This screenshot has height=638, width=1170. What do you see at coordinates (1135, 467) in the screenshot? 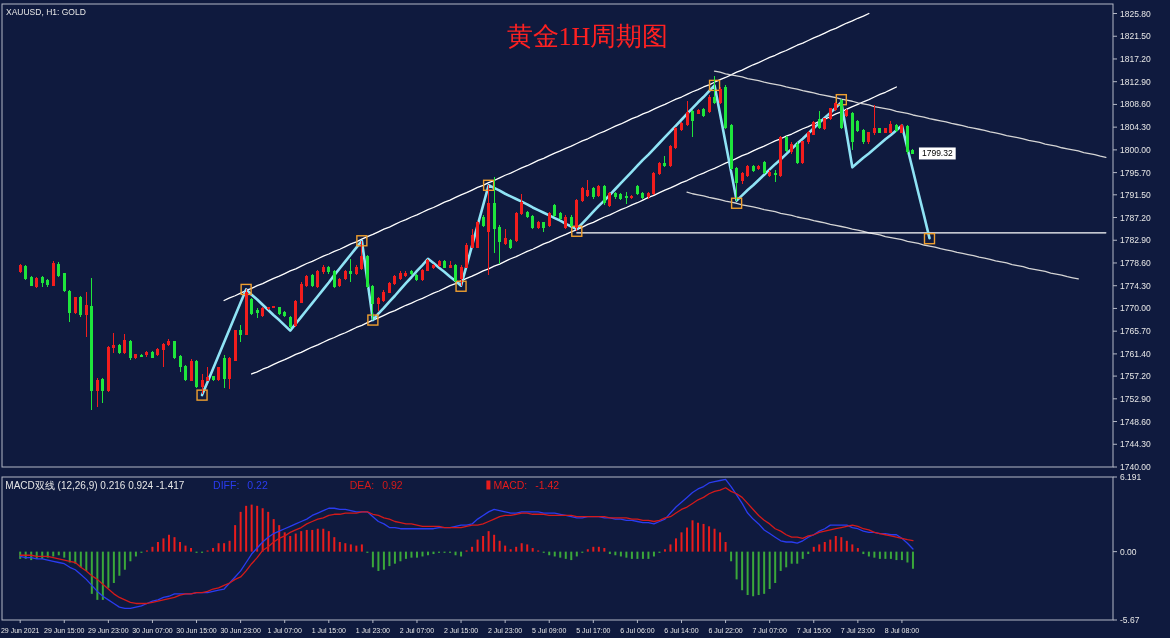
I see `y-tick-label: 1740.00` at bounding box center [1135, 467].